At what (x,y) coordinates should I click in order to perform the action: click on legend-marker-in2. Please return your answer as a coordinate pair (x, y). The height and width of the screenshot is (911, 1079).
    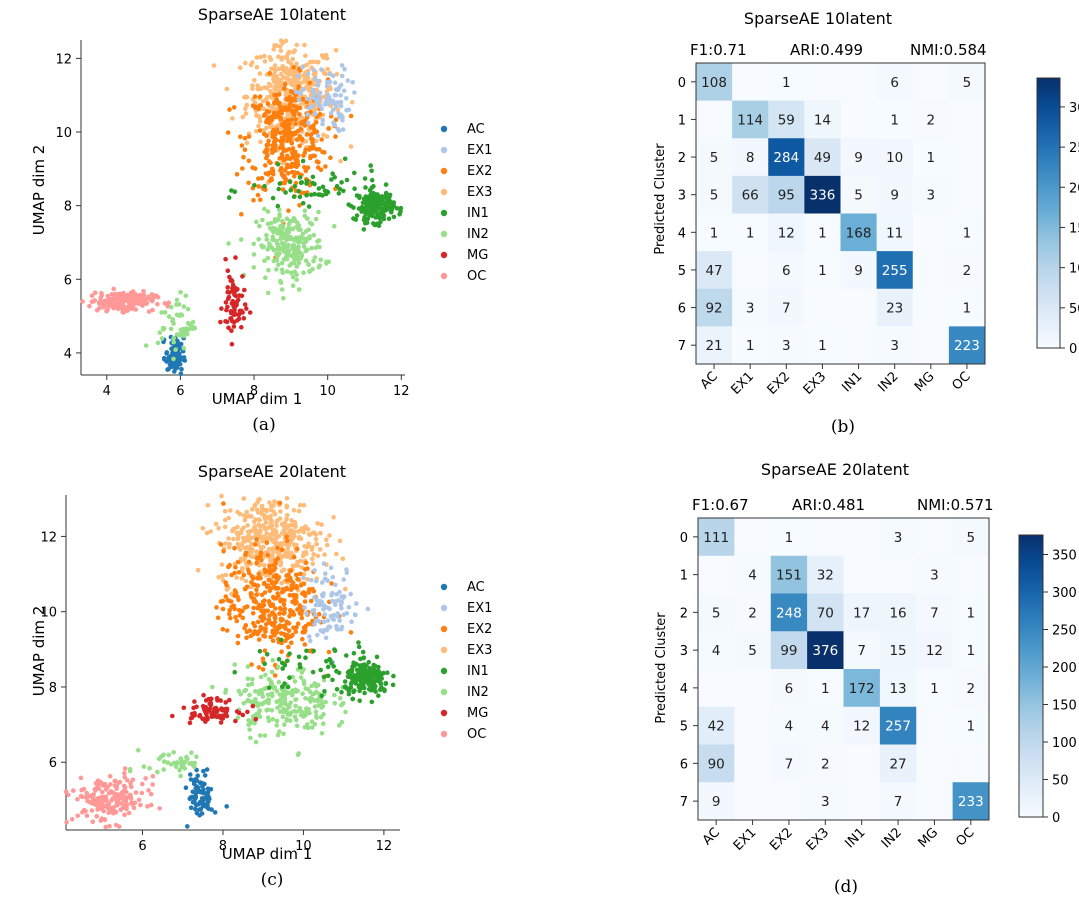
    Looking at the image, I should click on (444, 234).